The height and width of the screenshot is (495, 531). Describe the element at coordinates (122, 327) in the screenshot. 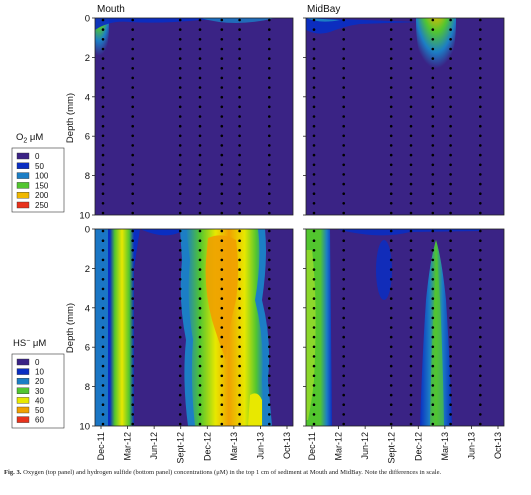

I see `sulfide-band-dec11` at that location.